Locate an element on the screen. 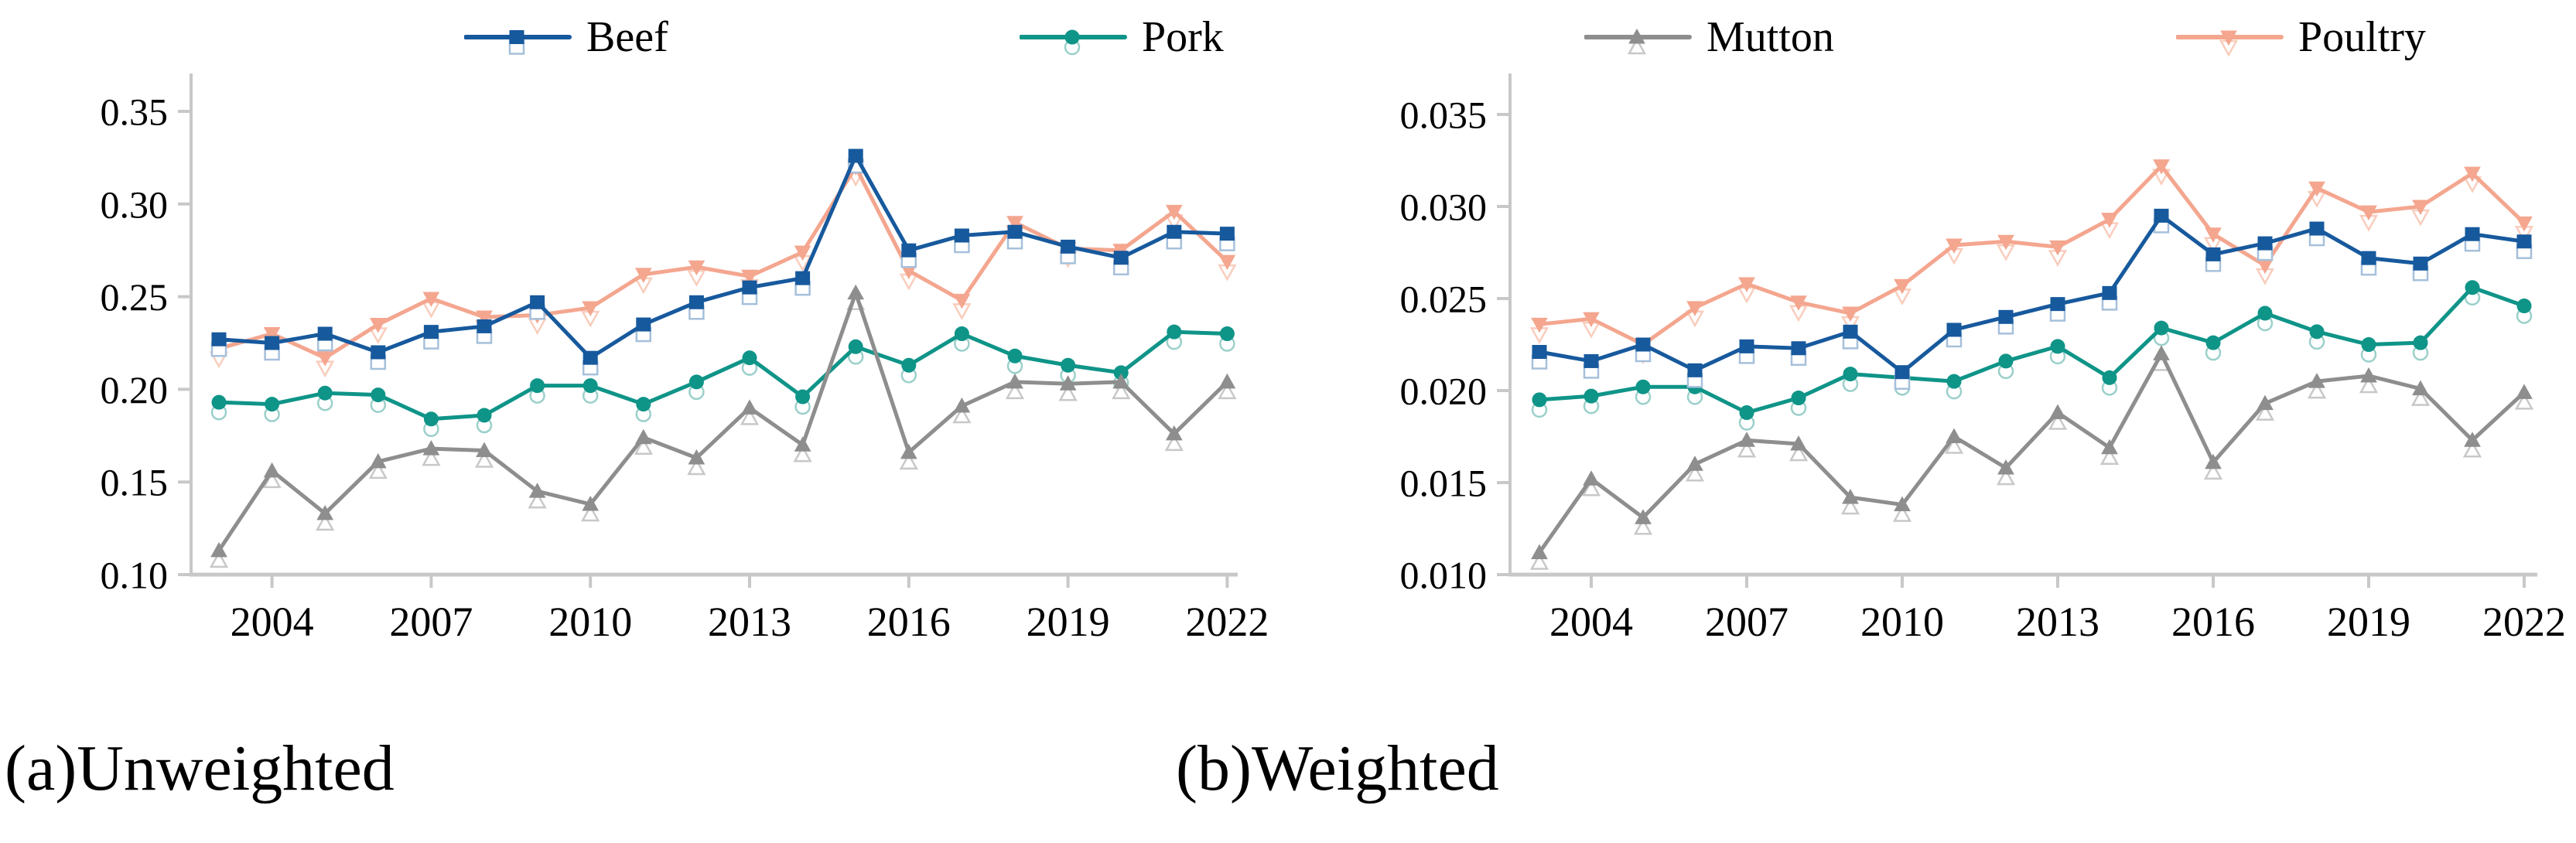  caption-weighted: (b)Weighted is located at coordinates (1337, 768).